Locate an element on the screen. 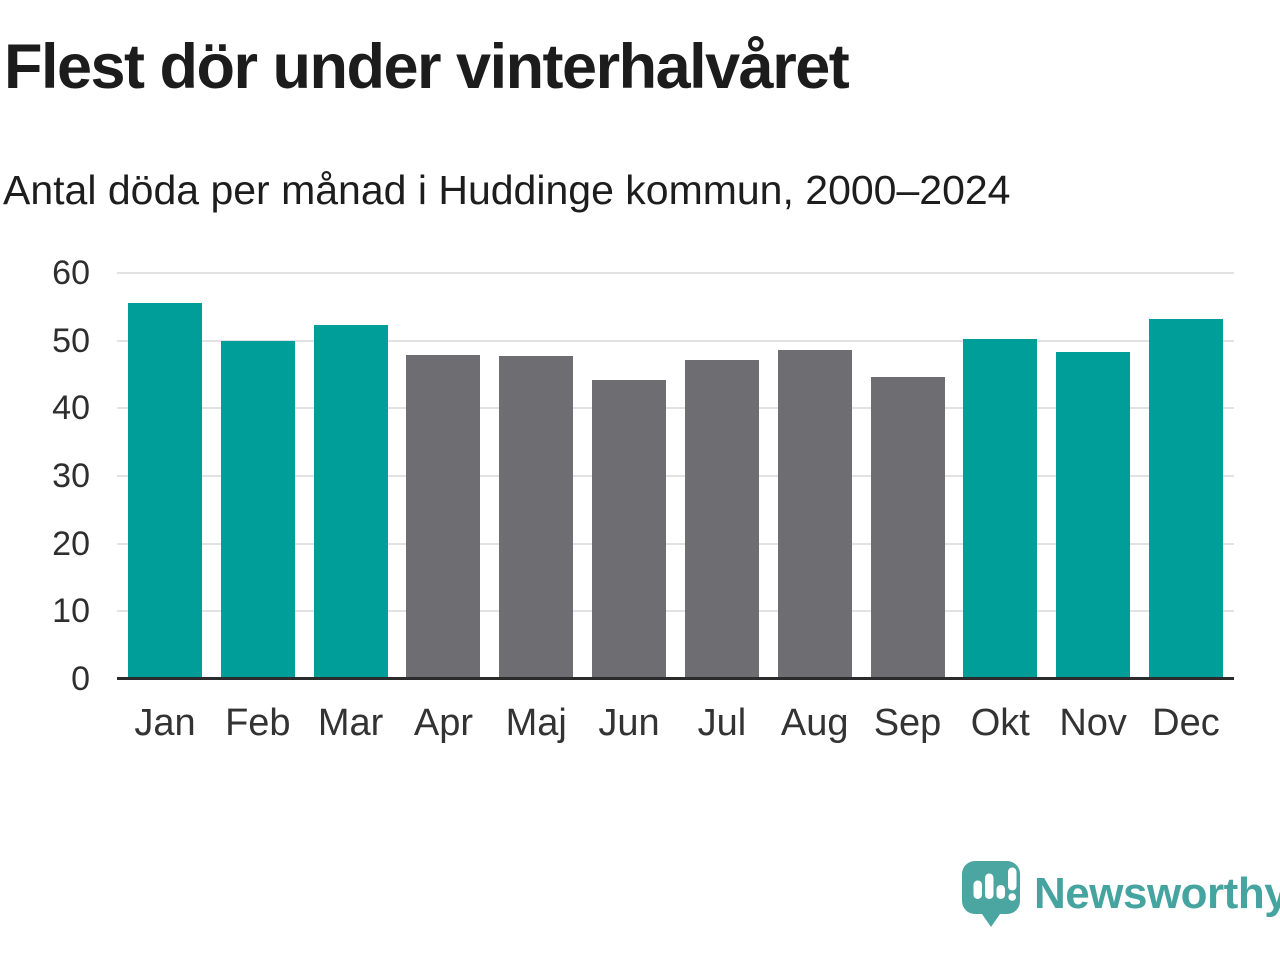 The width and height of the screenshot is (1280, 960). bar-sep is located at coordinates (907, 527).